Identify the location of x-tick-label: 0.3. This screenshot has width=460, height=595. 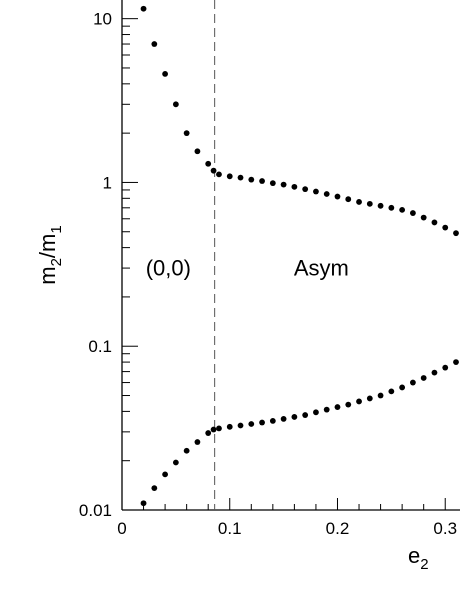
(445, 528).